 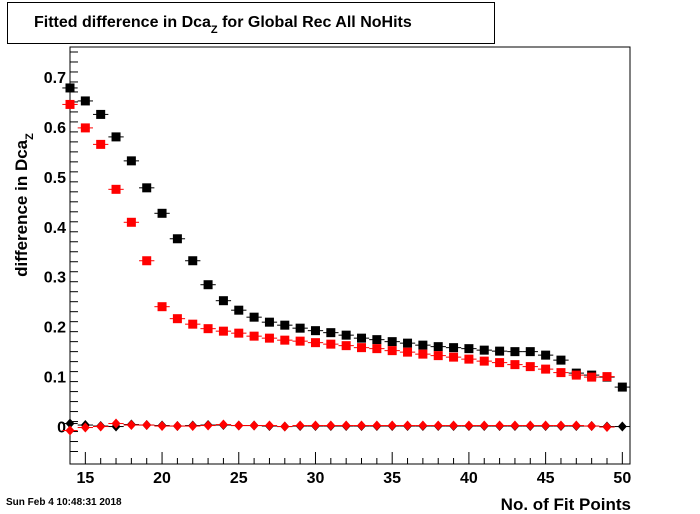 I want to click on y-tick-label: 0.5, so click(x=55, y=178).